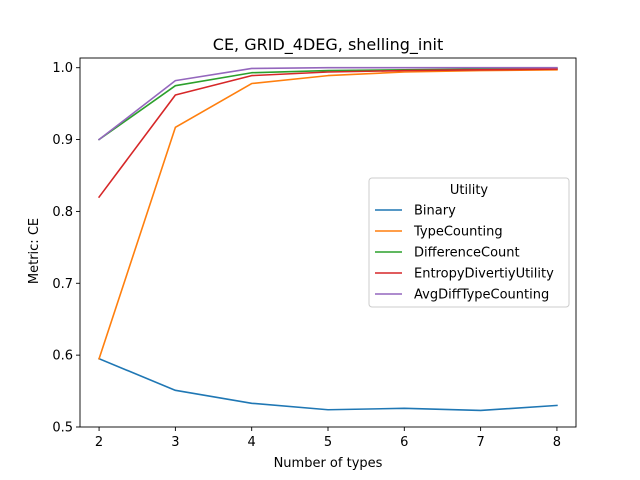 The width and height of the screenshot is (640, 480). I want to click on y-tick-label: 0.7, so click(62, 284).